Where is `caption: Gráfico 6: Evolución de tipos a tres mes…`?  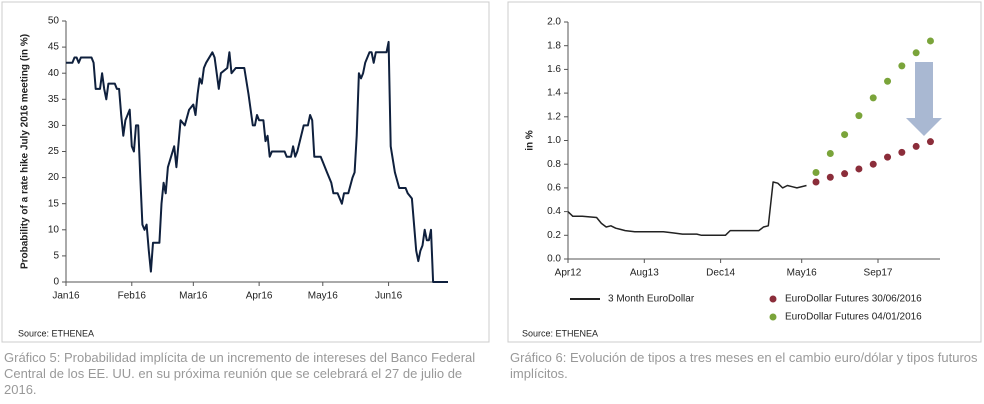
caption: Gráfico 6: Evolución de tipos a tres mes… is located at coordinates (744, 365).